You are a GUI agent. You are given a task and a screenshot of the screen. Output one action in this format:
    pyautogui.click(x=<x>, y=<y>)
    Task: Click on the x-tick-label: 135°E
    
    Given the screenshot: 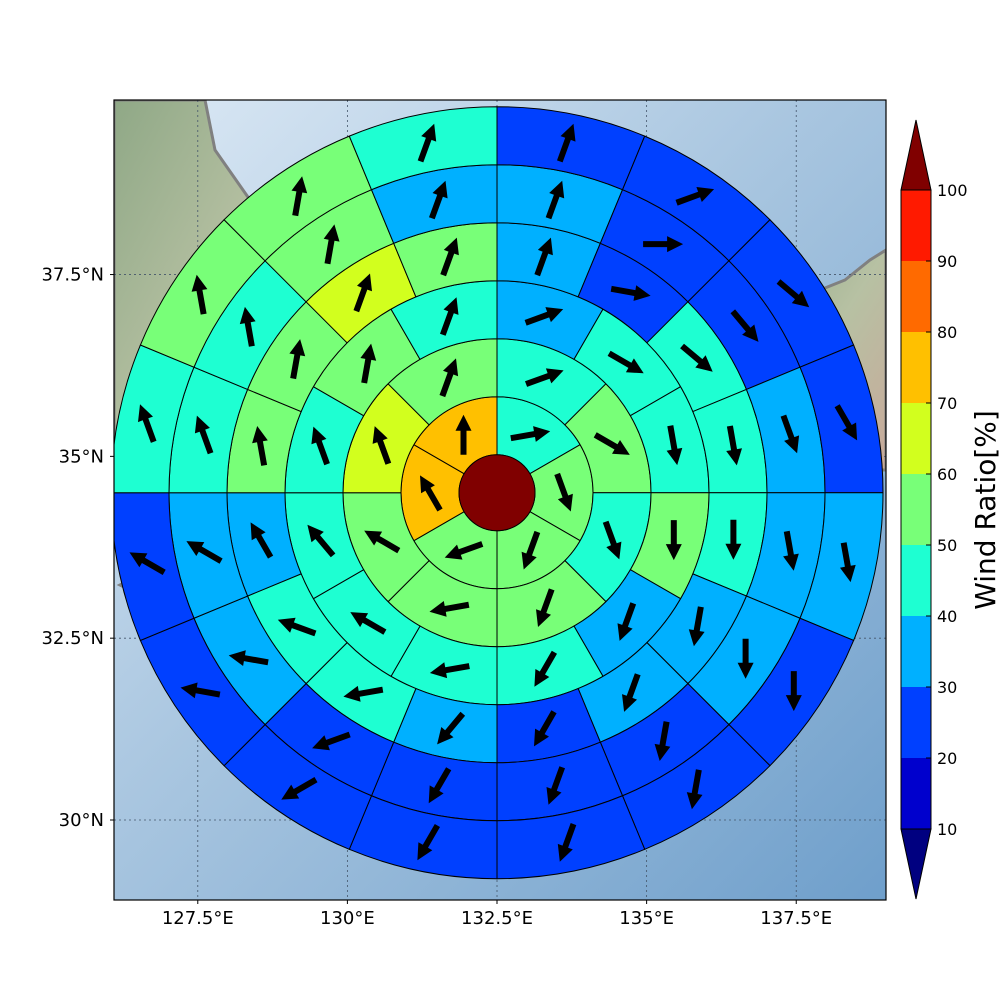 What is the action you would take?
    pyautogui.click(x=646, y=918)
    